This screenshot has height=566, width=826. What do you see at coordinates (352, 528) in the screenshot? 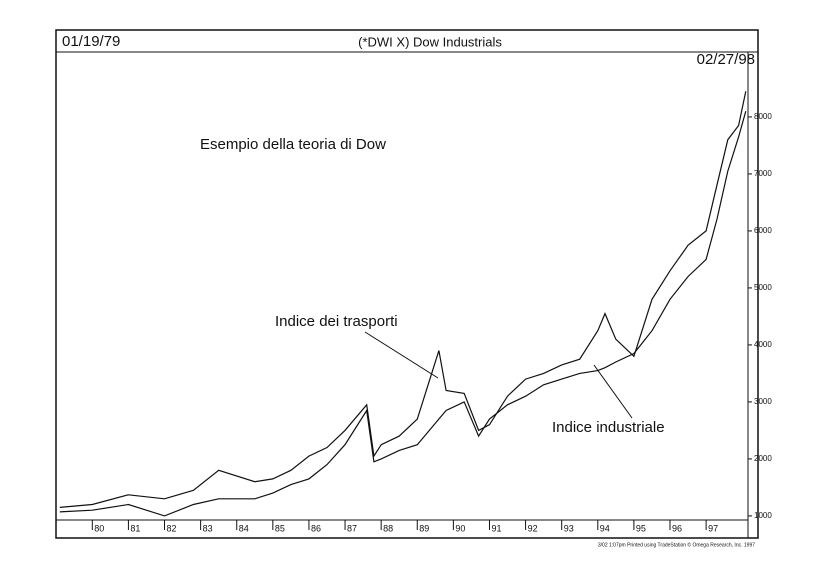
I see `x-tick-label: 87` at bounding box center [352, 528].